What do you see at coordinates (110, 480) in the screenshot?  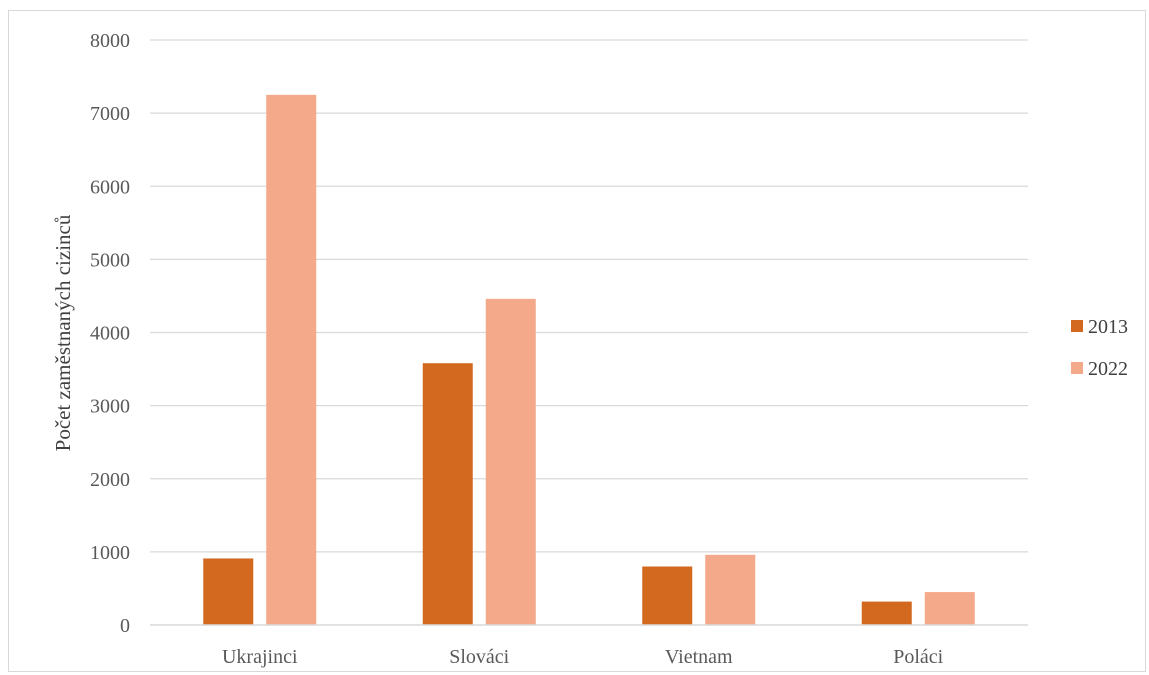 I see `y-tick-label: 2000` at bounding box center [110, 480].